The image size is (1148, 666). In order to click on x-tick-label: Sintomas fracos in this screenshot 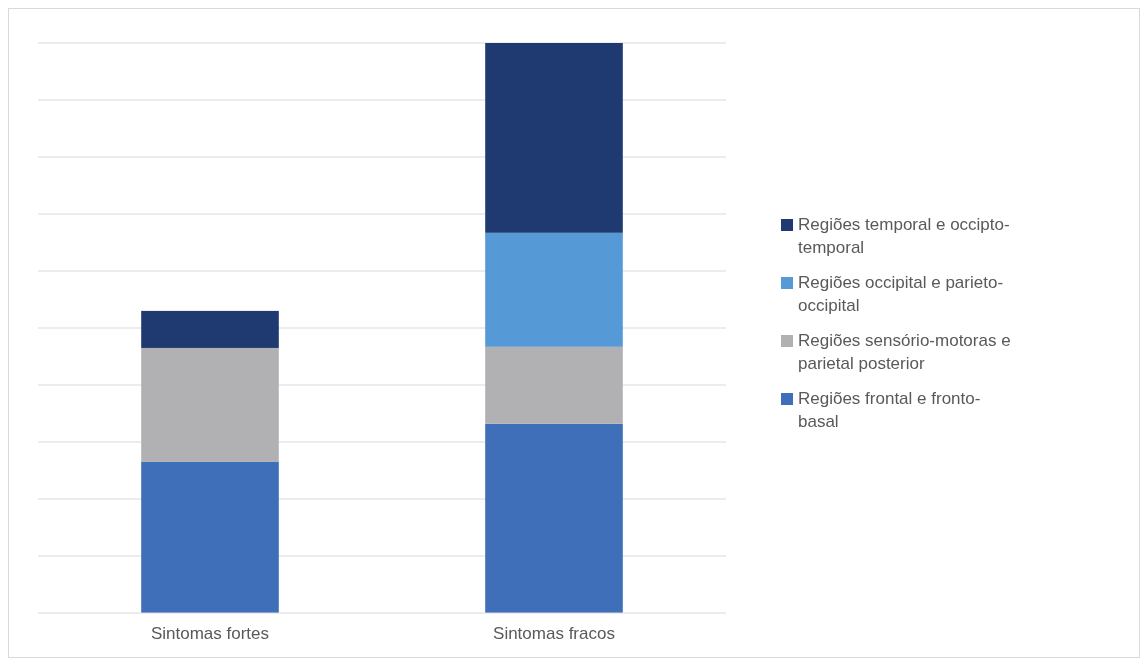, I will do `click(554, 633)`.